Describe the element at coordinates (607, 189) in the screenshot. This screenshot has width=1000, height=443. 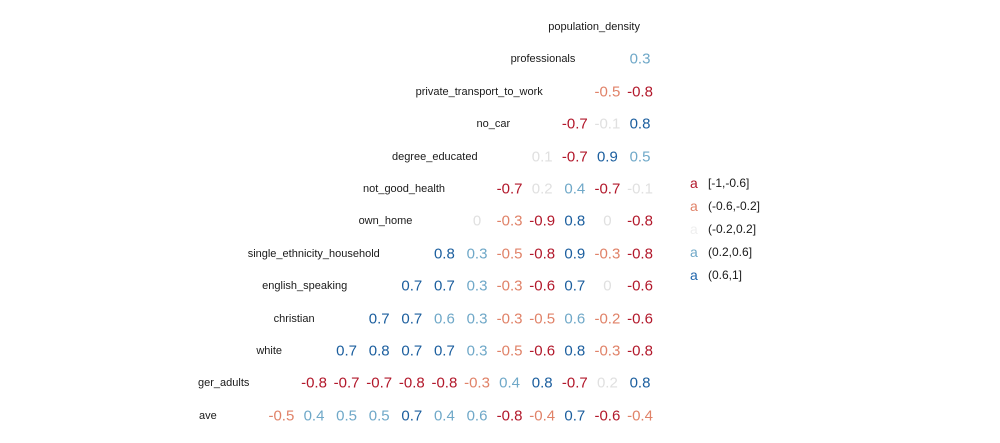
I see `corr-cell-not-good-health-3: -0.7` at that location.